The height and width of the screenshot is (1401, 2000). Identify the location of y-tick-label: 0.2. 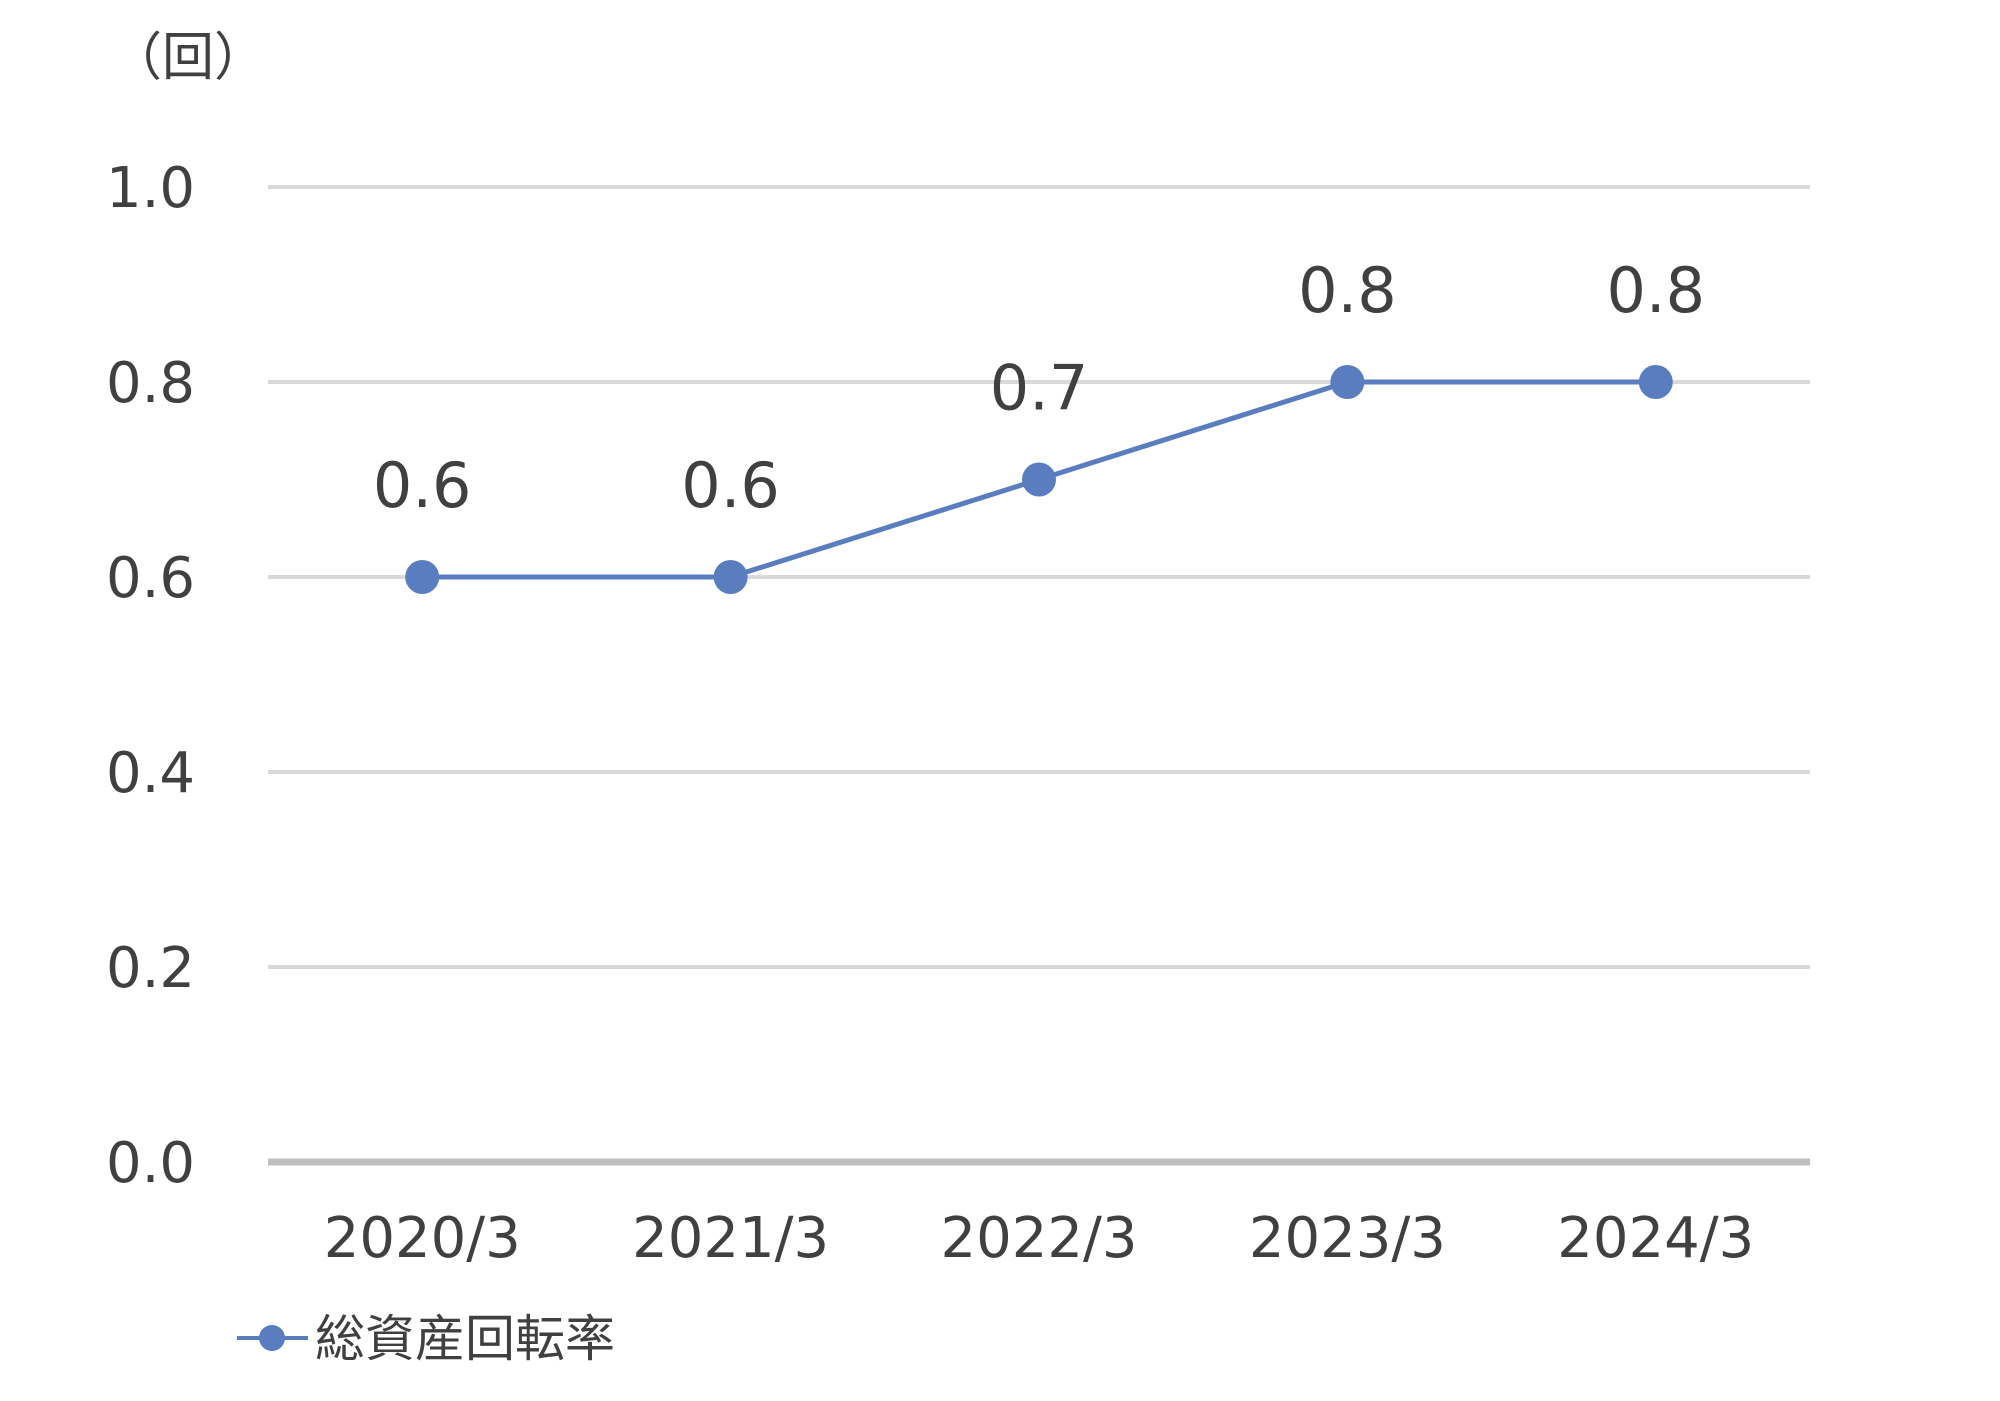
(150, 968).